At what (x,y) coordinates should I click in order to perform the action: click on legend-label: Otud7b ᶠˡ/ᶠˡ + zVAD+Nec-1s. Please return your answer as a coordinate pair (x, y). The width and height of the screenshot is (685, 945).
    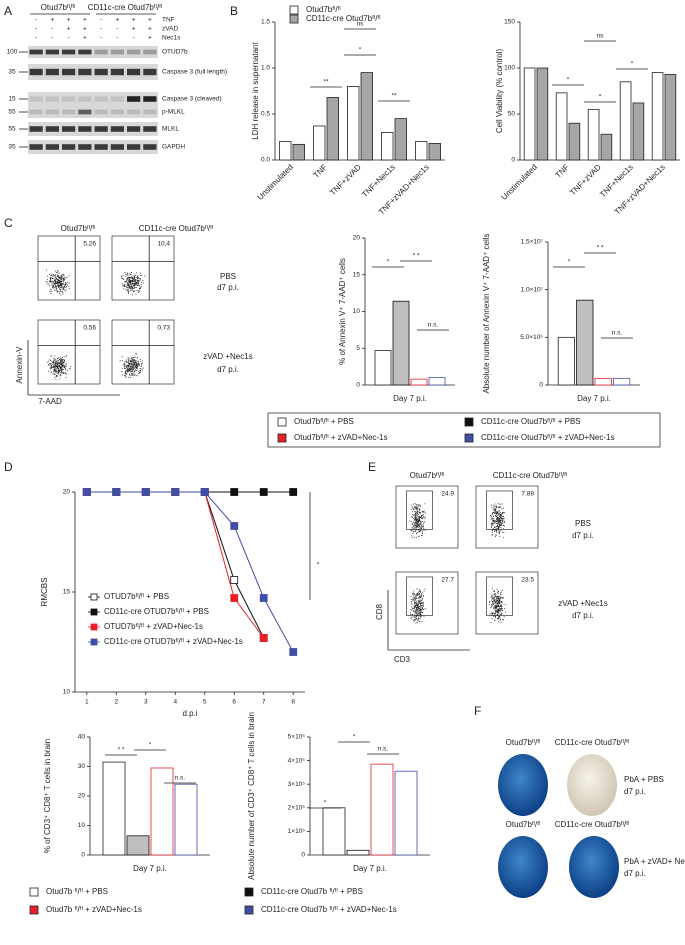
    Looking at the image, I should click on (94, 909).